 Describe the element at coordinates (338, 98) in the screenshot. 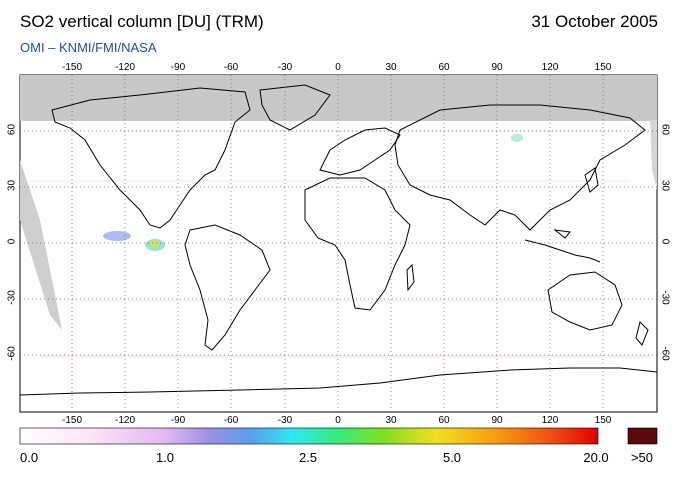

I see `polar-night-no-data` at that location.